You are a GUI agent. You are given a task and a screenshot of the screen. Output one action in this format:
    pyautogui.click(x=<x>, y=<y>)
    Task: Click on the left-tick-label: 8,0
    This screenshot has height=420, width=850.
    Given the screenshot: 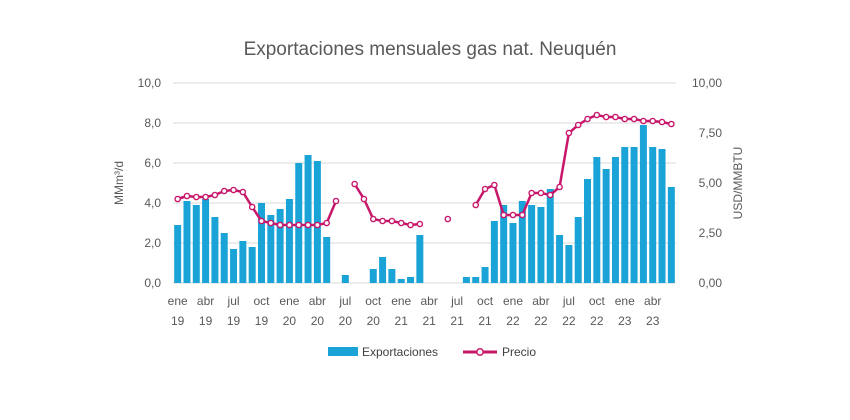 What is the action you would take?
    pyautogui.click(x=152, y=123)
    